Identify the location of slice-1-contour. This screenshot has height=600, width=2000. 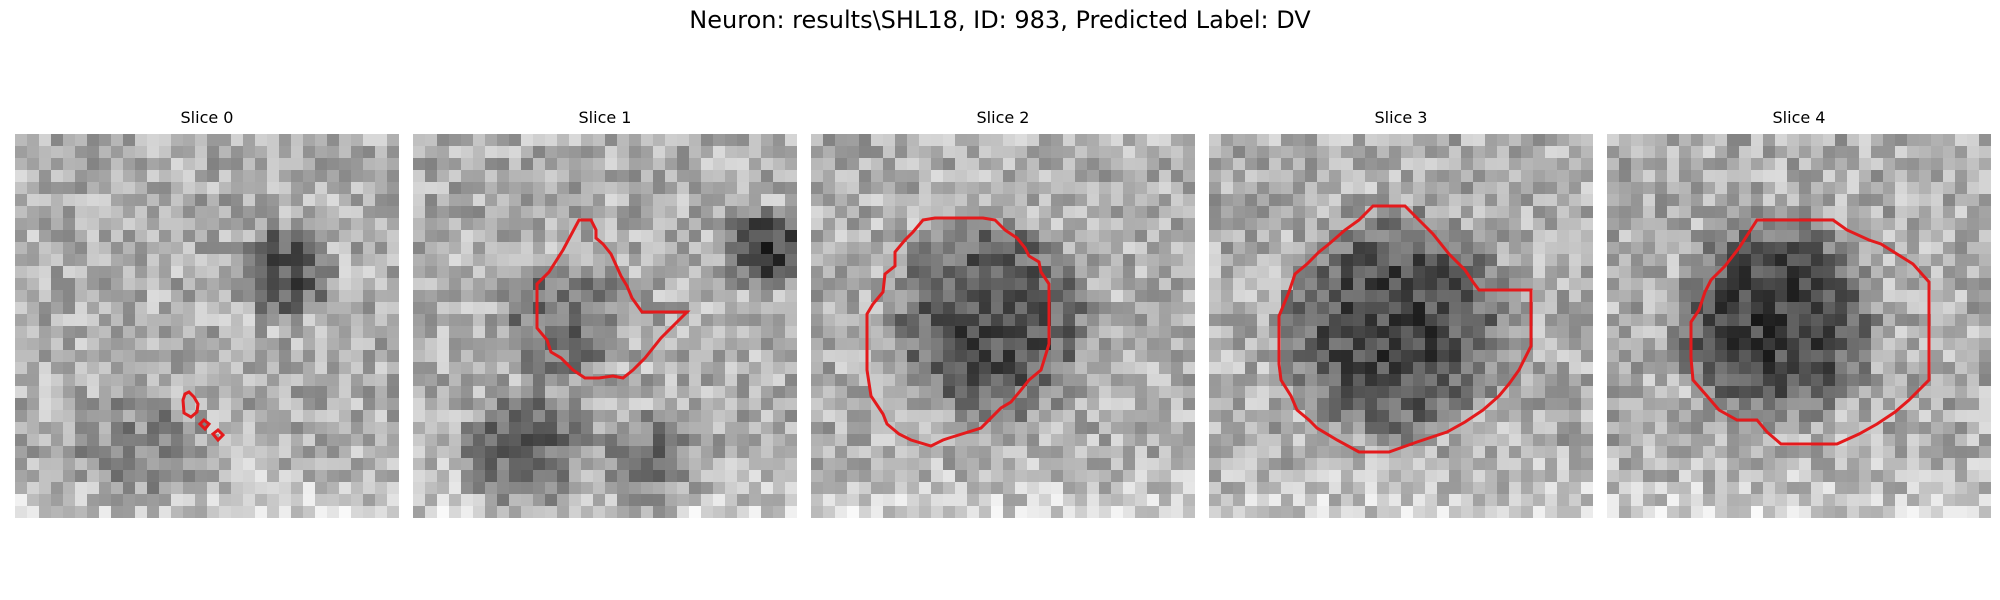
(613, 299).